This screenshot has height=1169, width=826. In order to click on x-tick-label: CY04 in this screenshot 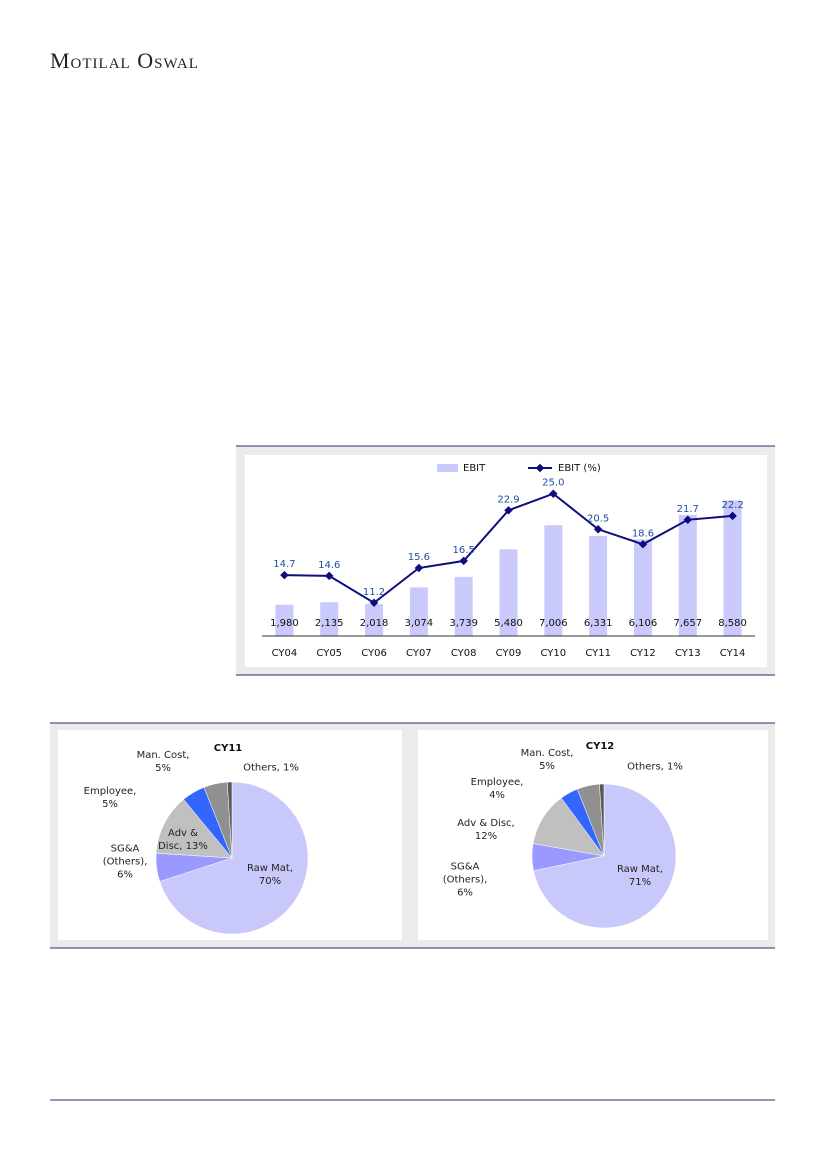, I will do `click(285, 653)`.